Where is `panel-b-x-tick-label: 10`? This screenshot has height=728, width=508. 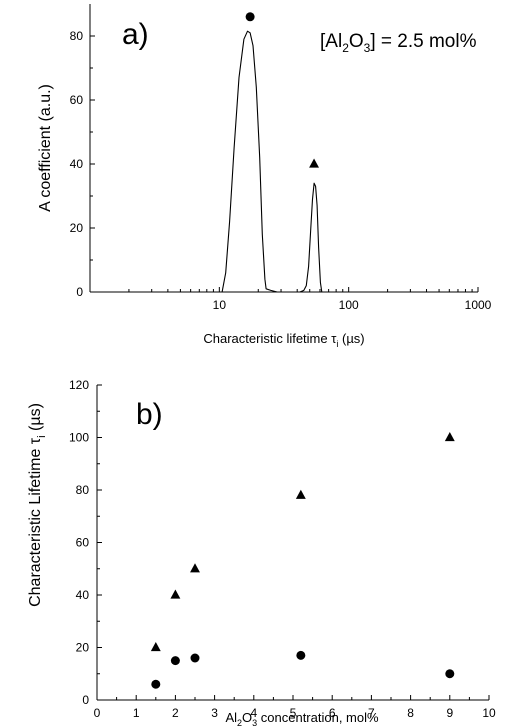
panel-b-x-tick-label: 10 is located at coordinates (489, 713).